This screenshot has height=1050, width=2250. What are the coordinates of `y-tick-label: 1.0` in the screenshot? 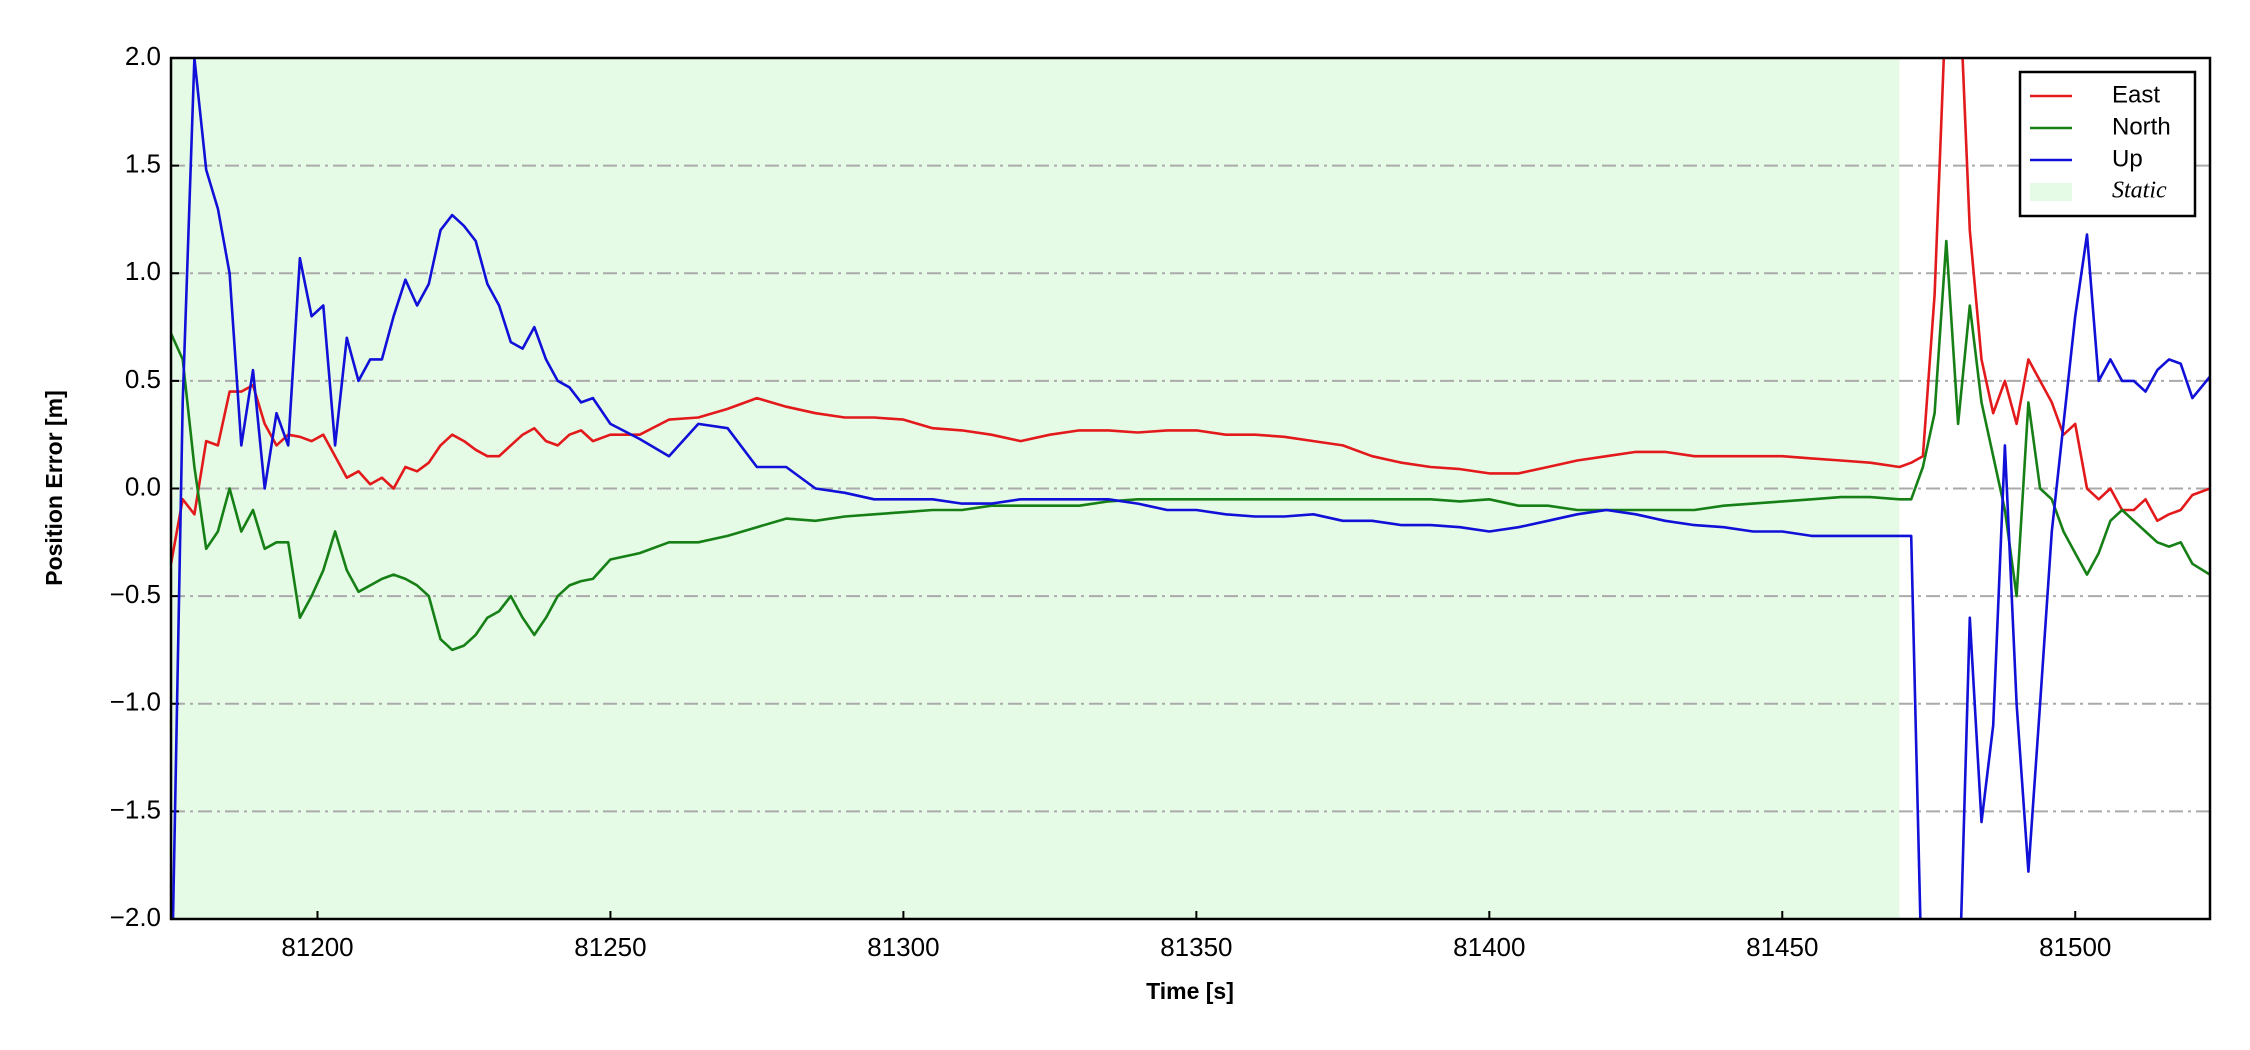 It's located at (143, 271).